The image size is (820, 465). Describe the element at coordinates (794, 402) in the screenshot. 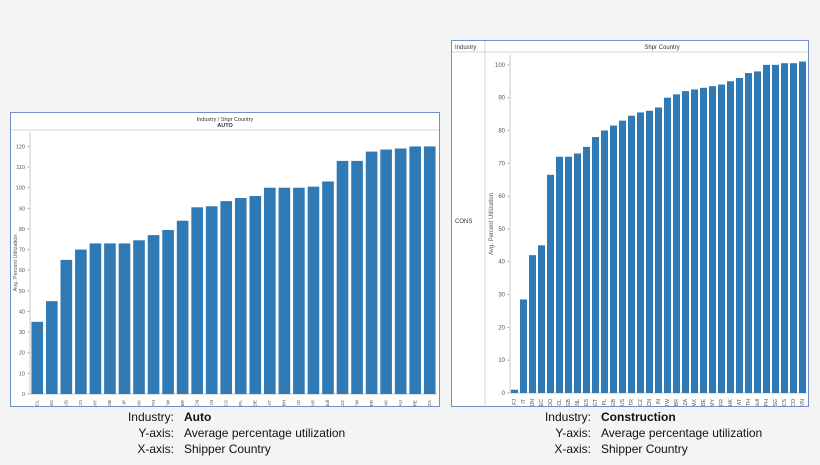

I see `x-tick-label: CO` at that location.